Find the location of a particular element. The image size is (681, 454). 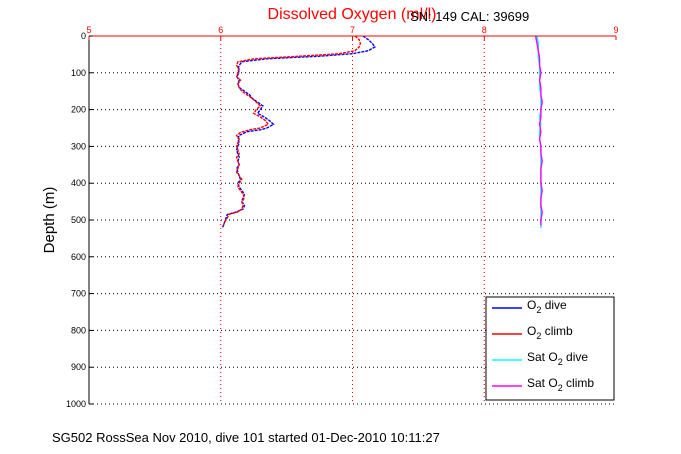

y-tick-label: 400 is located at coordinates (78, 183).